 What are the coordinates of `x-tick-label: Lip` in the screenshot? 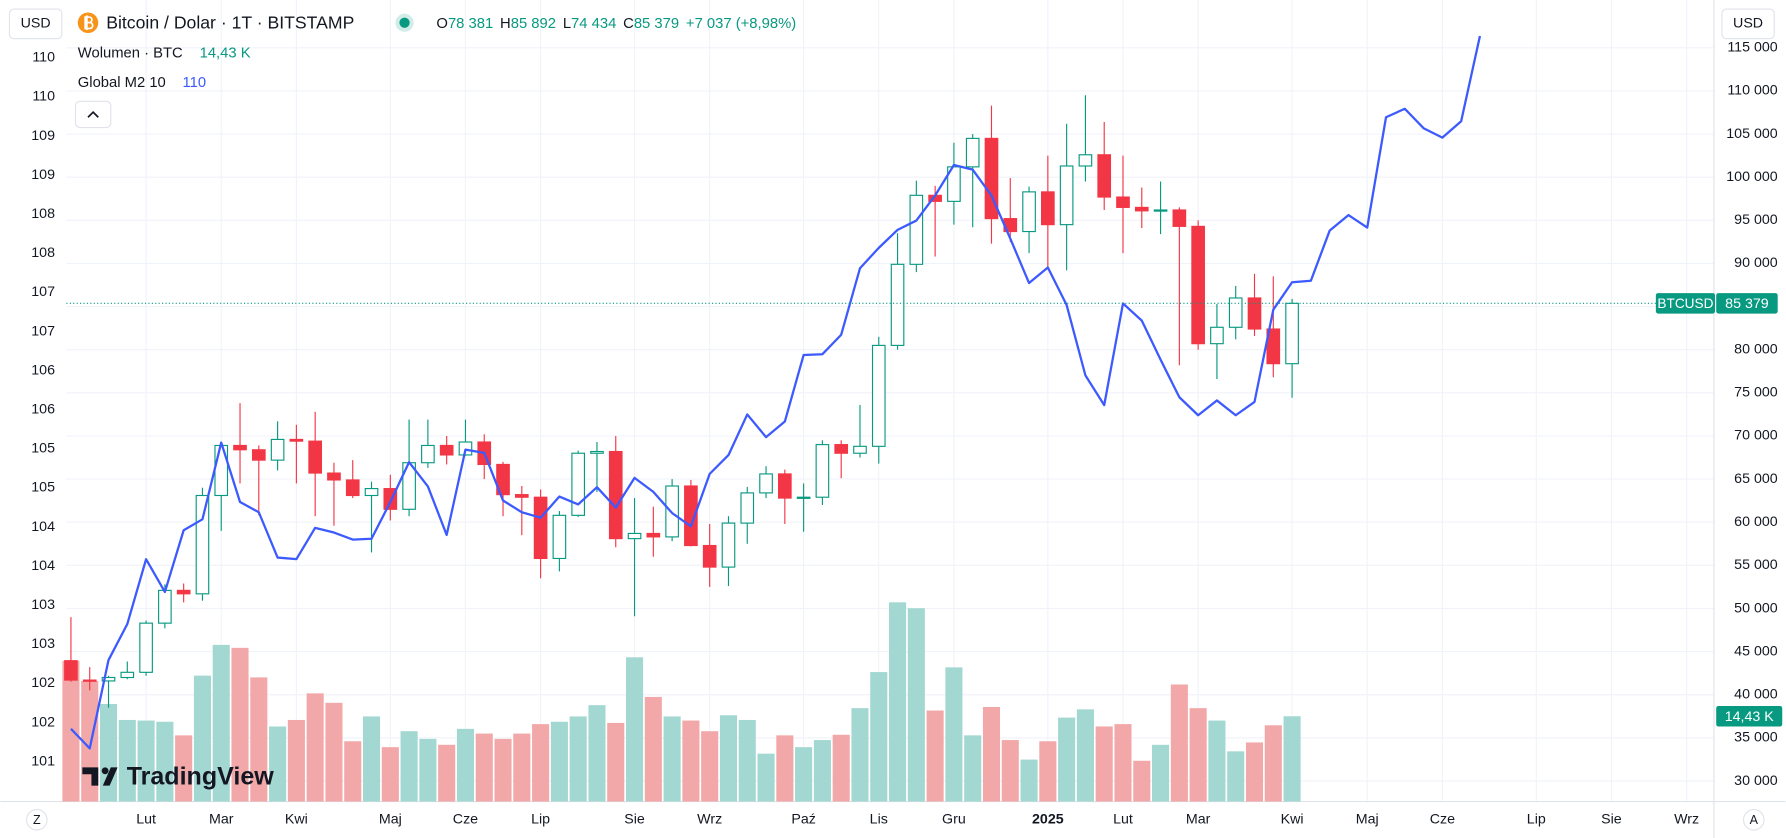 It's located at (540, 820).